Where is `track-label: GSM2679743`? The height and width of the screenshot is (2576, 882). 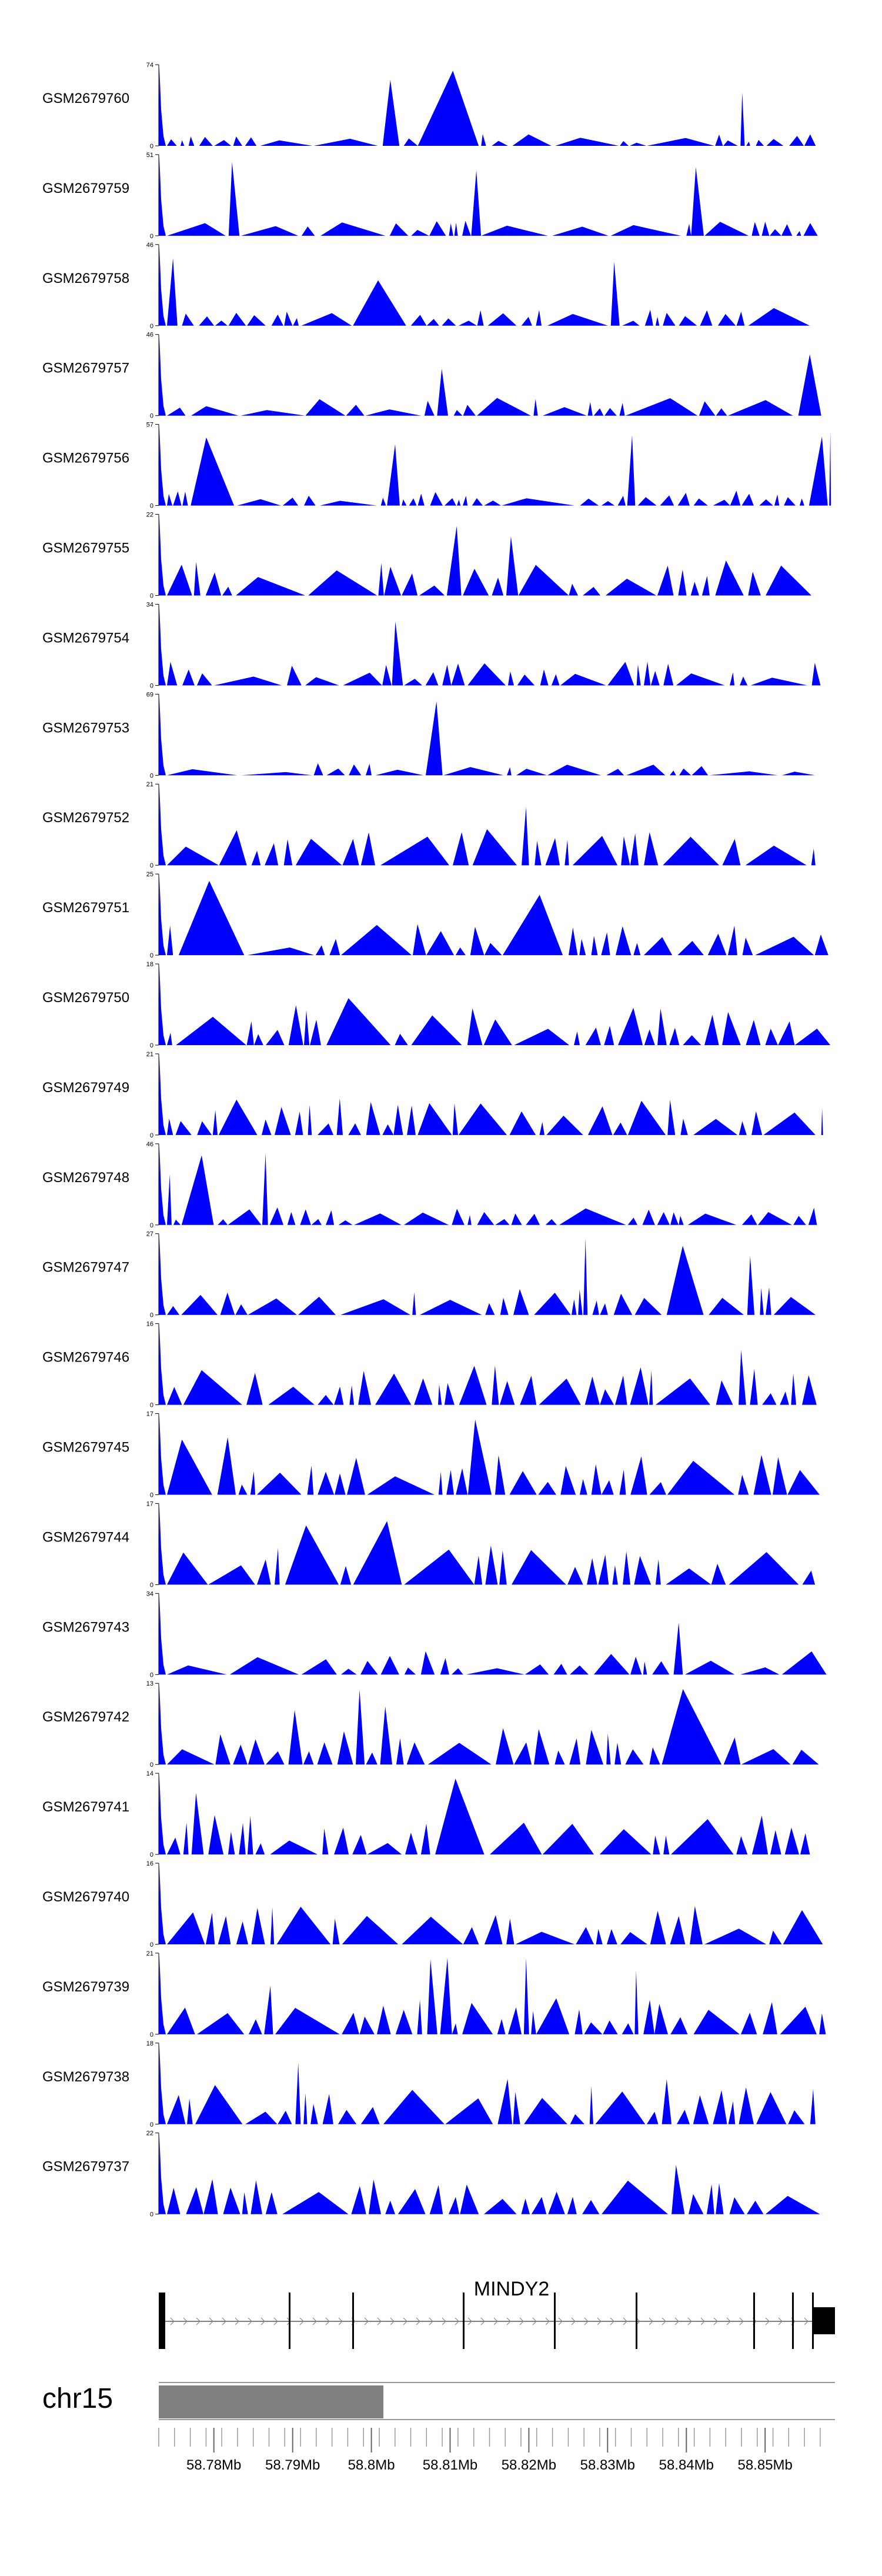 track-label: GSM2679743 is located at coordinates (85, 1627).